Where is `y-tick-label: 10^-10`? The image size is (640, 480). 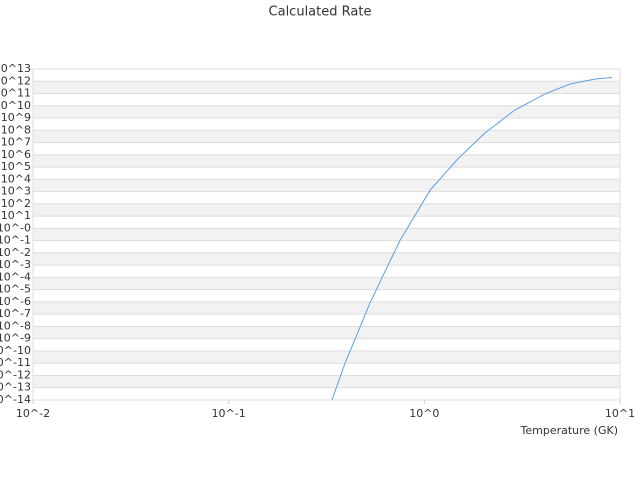 y-tick-label: 10^-10 is located at coordinates (15, 350).